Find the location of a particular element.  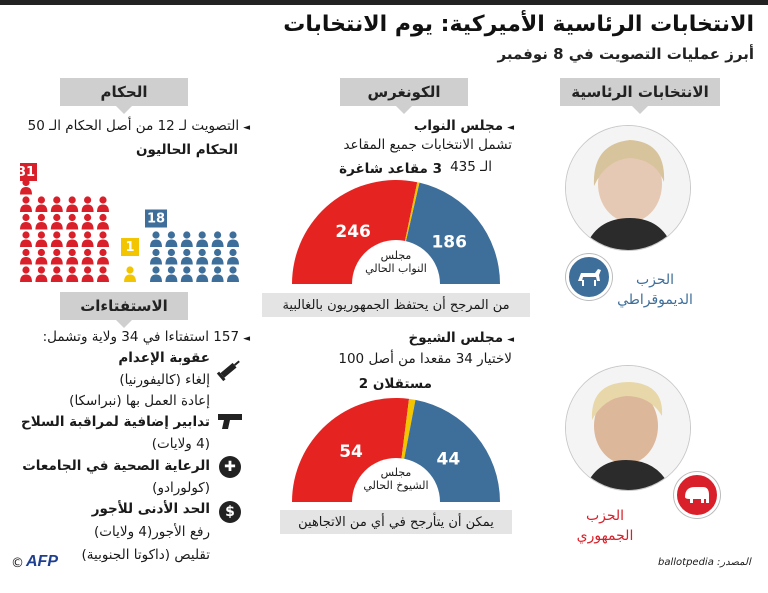

governors-line2: الحكام الحاليون is located at coordinates (186, 150).